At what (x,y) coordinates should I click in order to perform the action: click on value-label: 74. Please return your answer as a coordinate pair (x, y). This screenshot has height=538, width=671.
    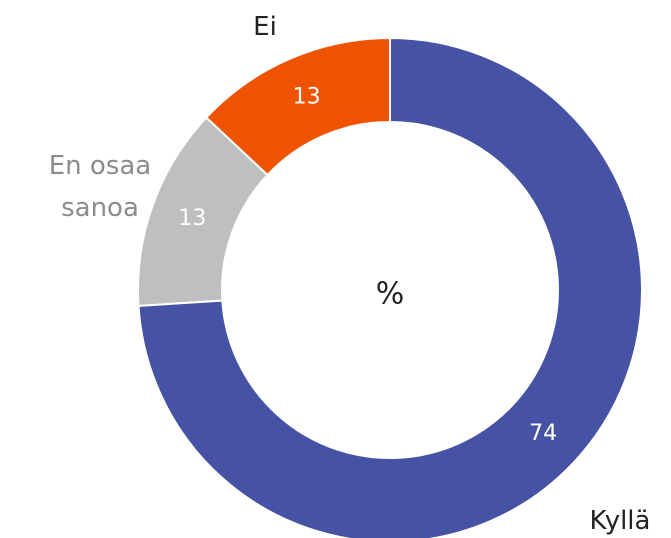
    Looking at the image, I should click on (543, 433).